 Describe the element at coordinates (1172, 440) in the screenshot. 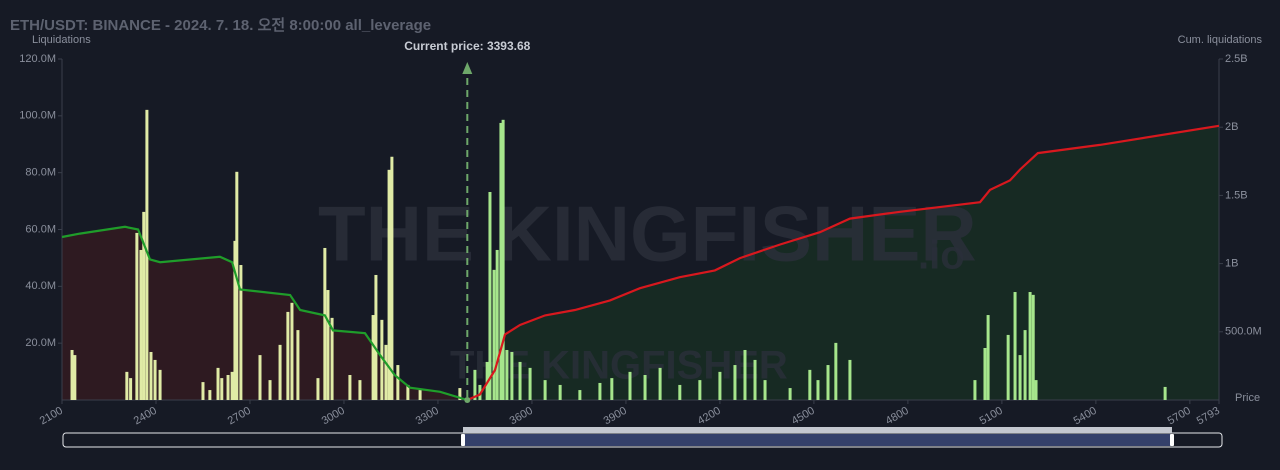

I see `slider-handle-right` at that location.